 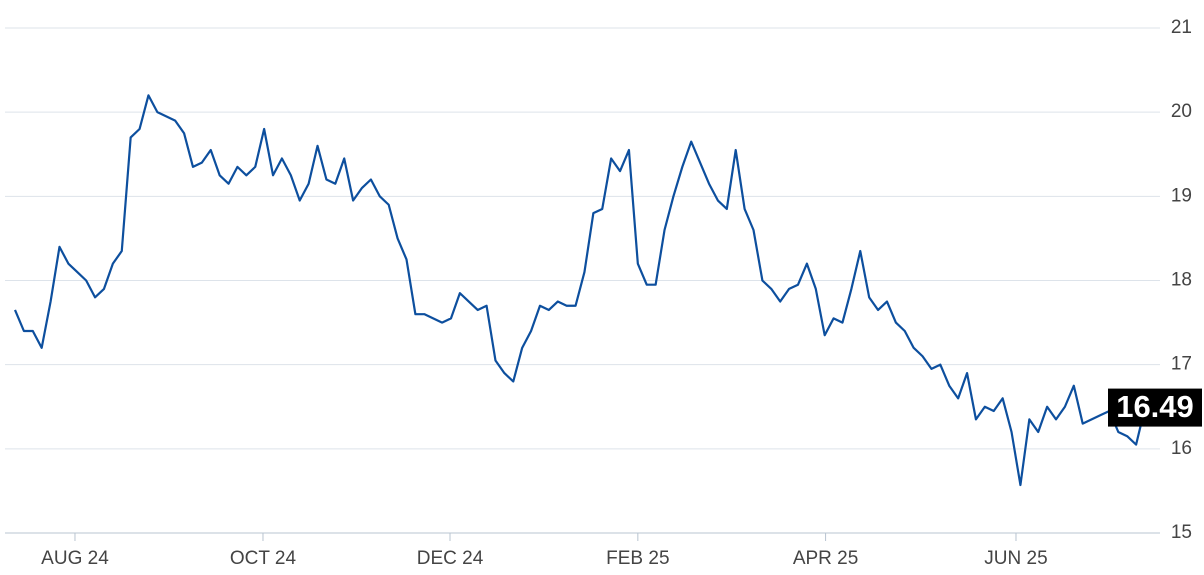 I want to click on x-tick-label: FEB 25, so click(x=637, y=558).